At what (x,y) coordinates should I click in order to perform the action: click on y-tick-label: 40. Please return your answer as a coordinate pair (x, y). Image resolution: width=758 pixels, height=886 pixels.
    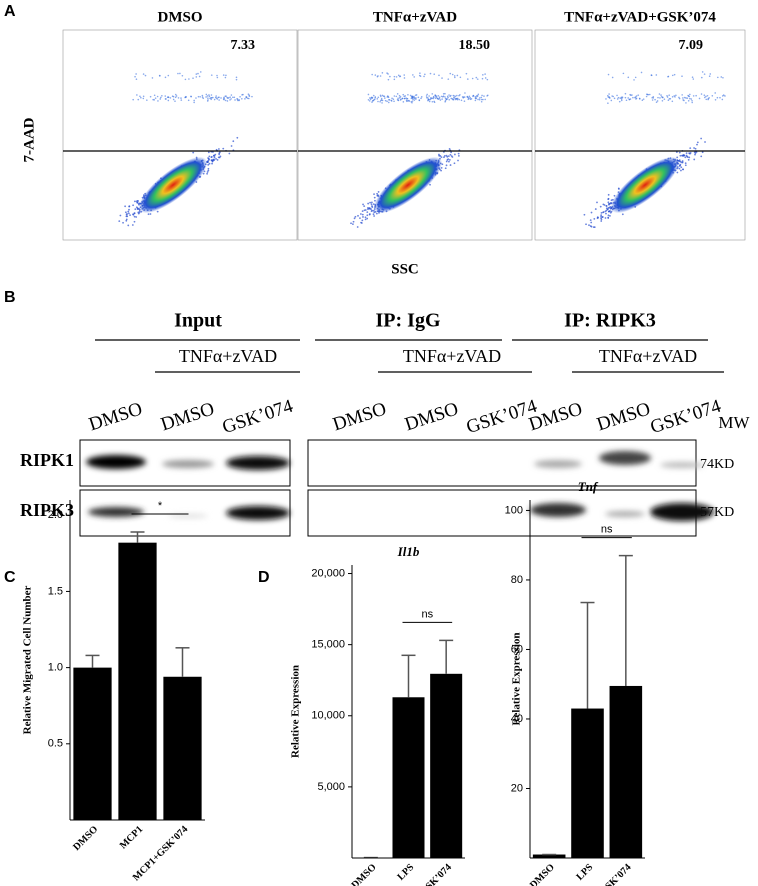
    Looking at the image, I should click on (517, 719).